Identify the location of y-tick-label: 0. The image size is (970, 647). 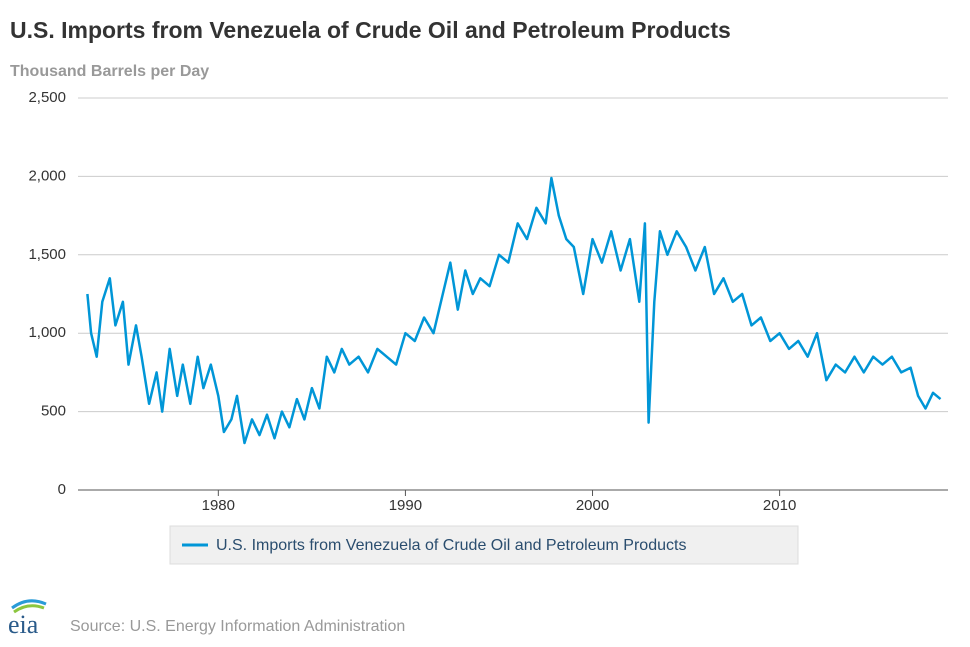
(62, 489).